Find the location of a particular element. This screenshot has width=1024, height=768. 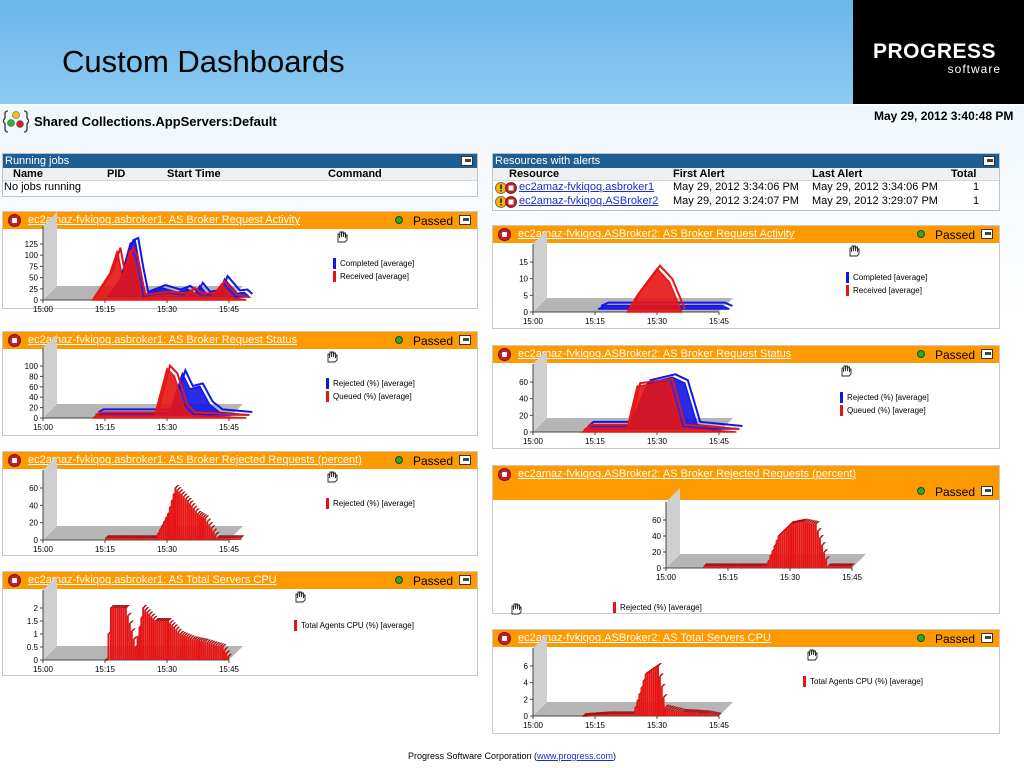

footer-link: www.progress.com is located at coordinates (575, 756).